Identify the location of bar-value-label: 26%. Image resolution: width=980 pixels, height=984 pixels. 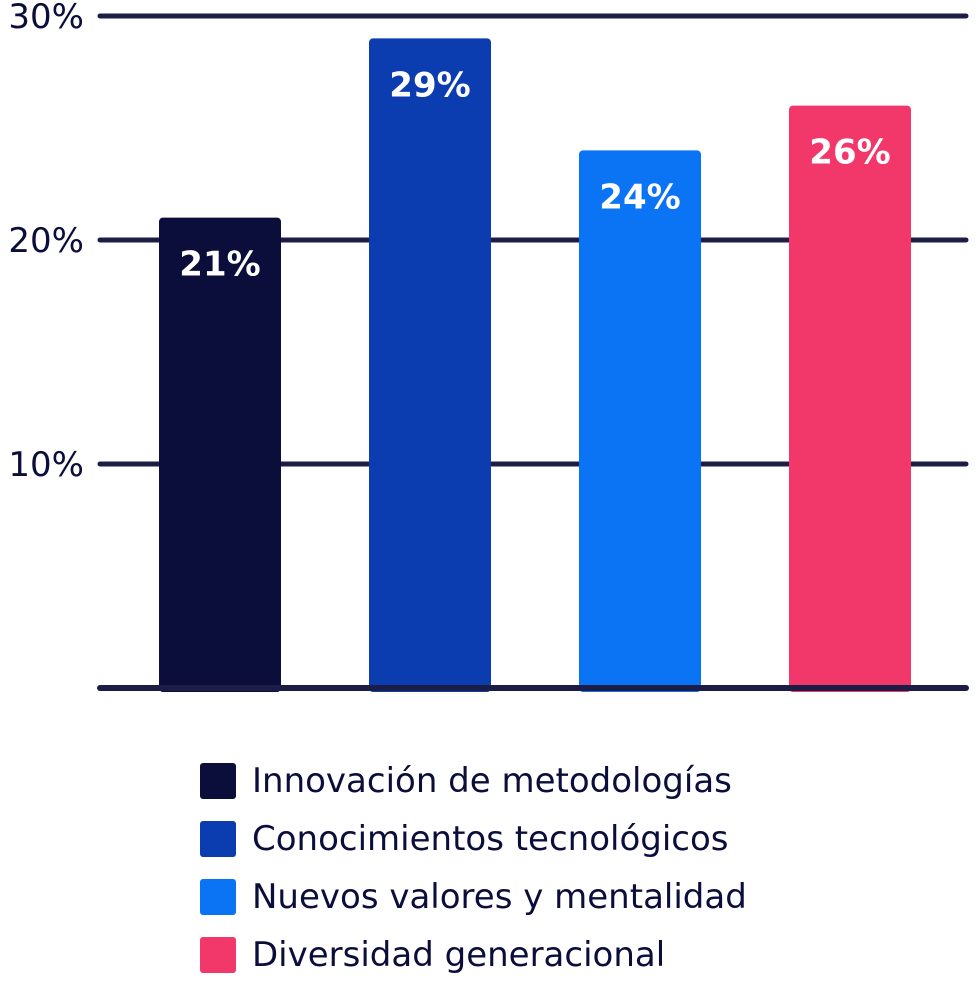
(849, 153).